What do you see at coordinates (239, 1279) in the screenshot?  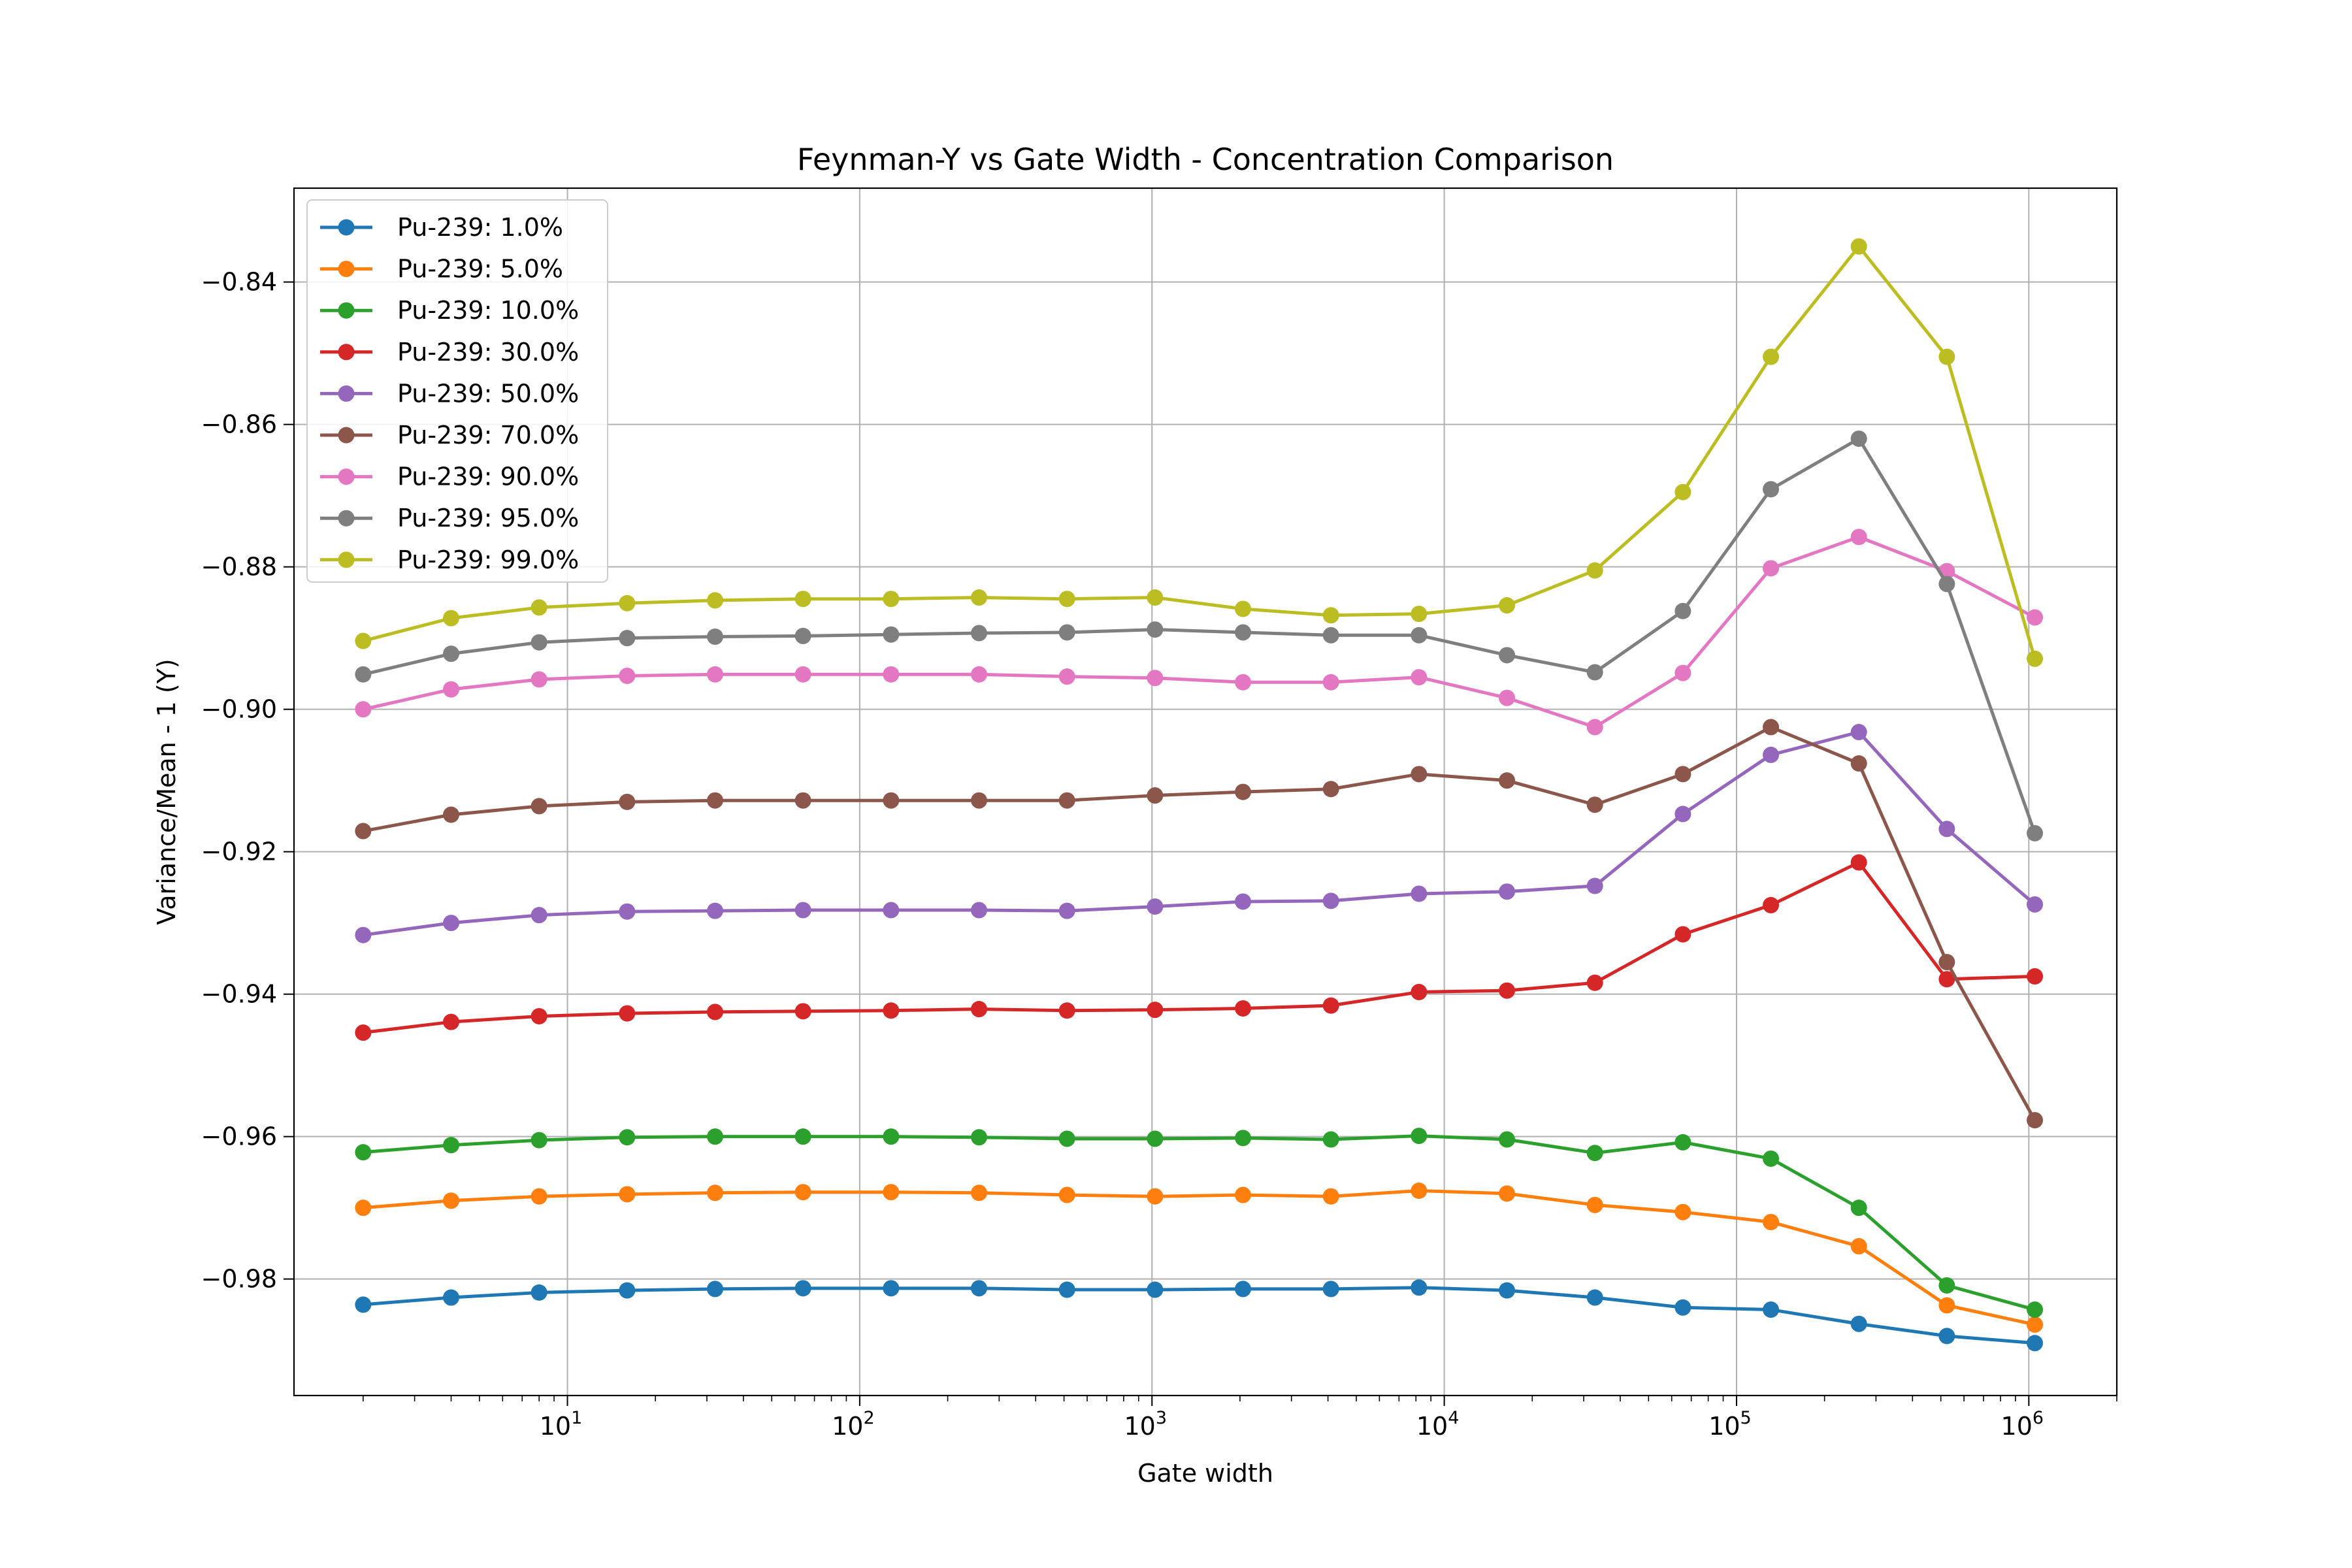 I see `y-tick-label: −0.98` at bounding box center [239, 1279].